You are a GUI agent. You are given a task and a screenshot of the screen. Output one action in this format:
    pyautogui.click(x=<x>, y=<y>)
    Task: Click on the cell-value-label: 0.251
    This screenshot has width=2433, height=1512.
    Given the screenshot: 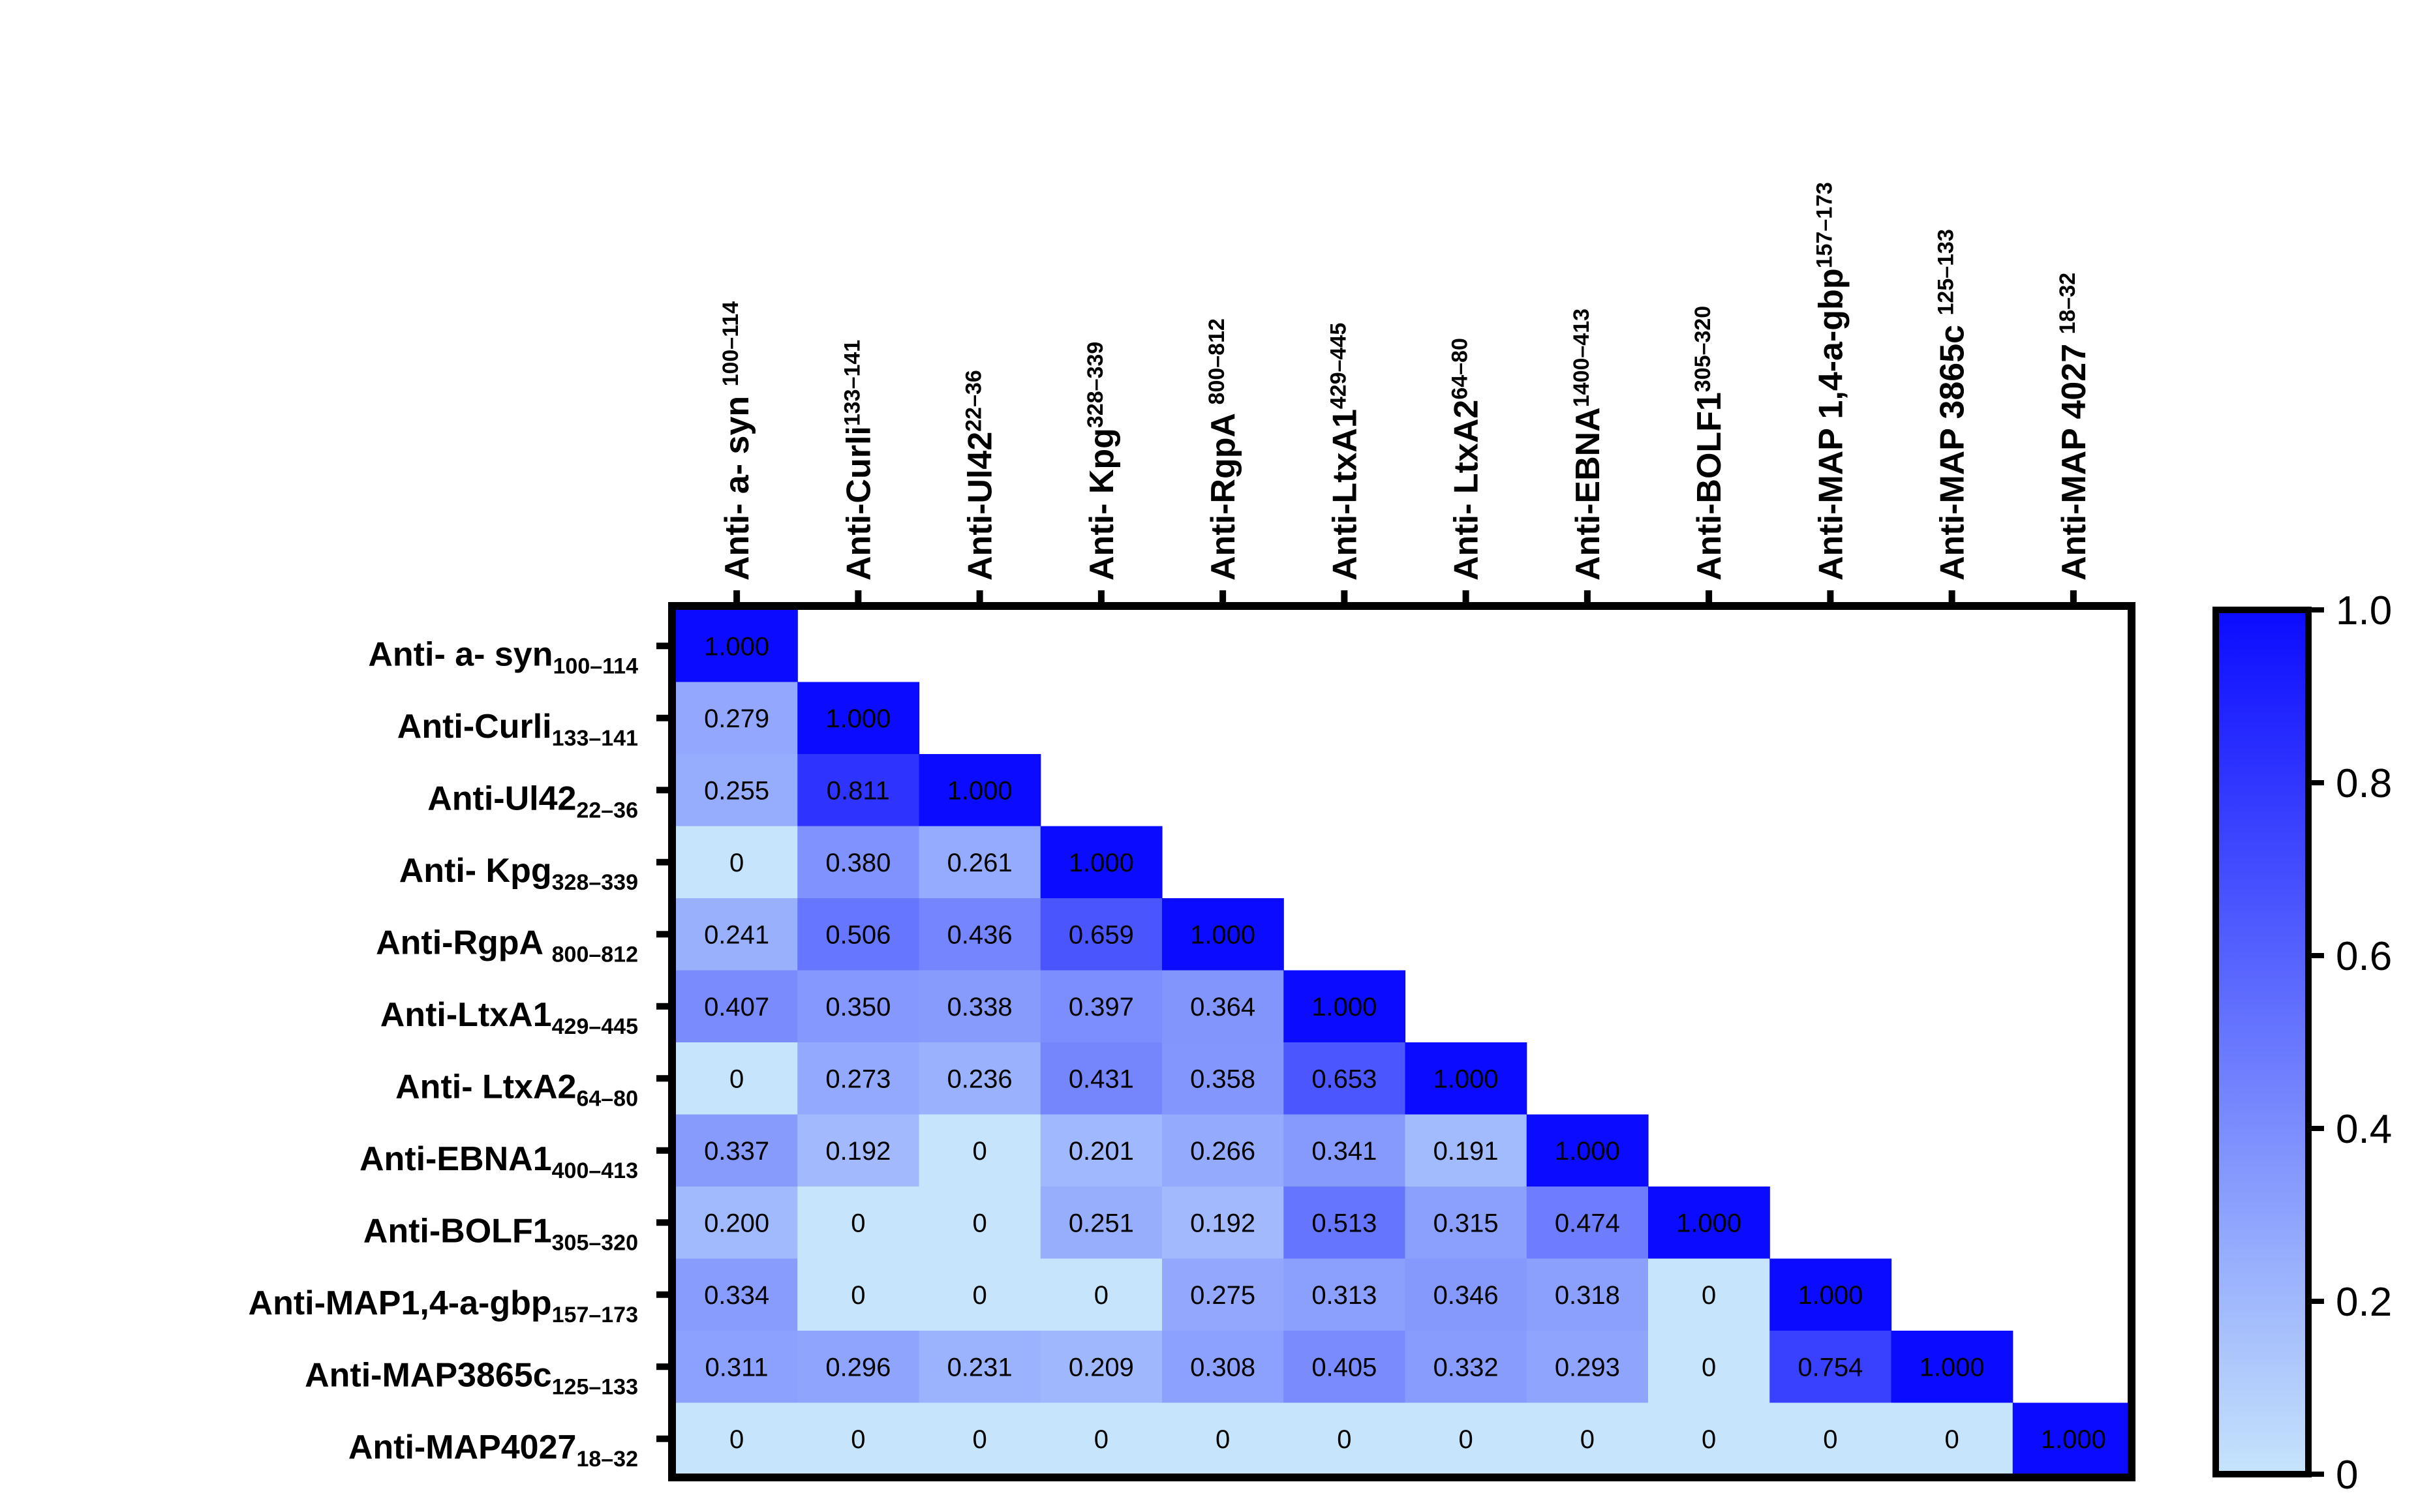 What is the action you would take?
    pyautogui.click(x=1101, y=1223)
    